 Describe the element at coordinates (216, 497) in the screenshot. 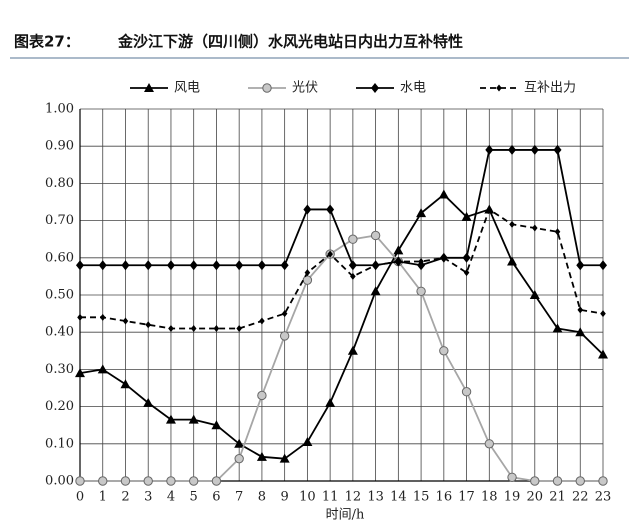

I see `x-tick-label: 6` at that location.